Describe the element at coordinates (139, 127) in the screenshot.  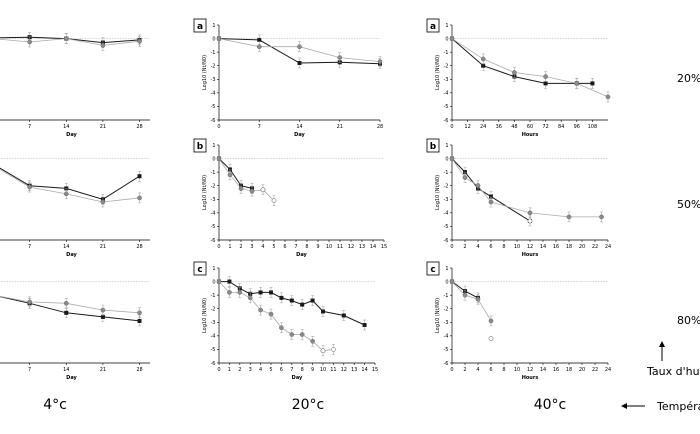
I see `x-tick-label: 28` at that location.